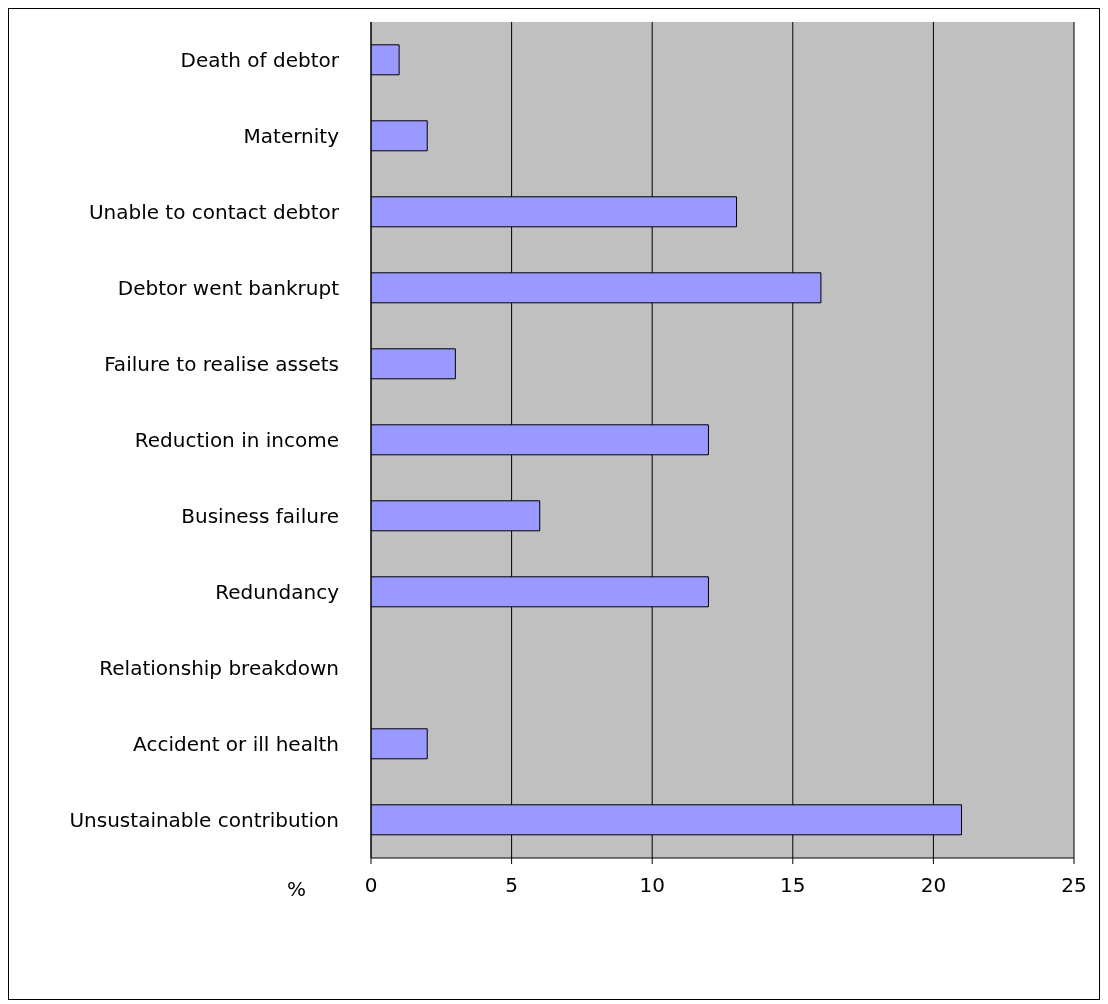  I want to click on x-tick-label: 5, so click(511, 885).